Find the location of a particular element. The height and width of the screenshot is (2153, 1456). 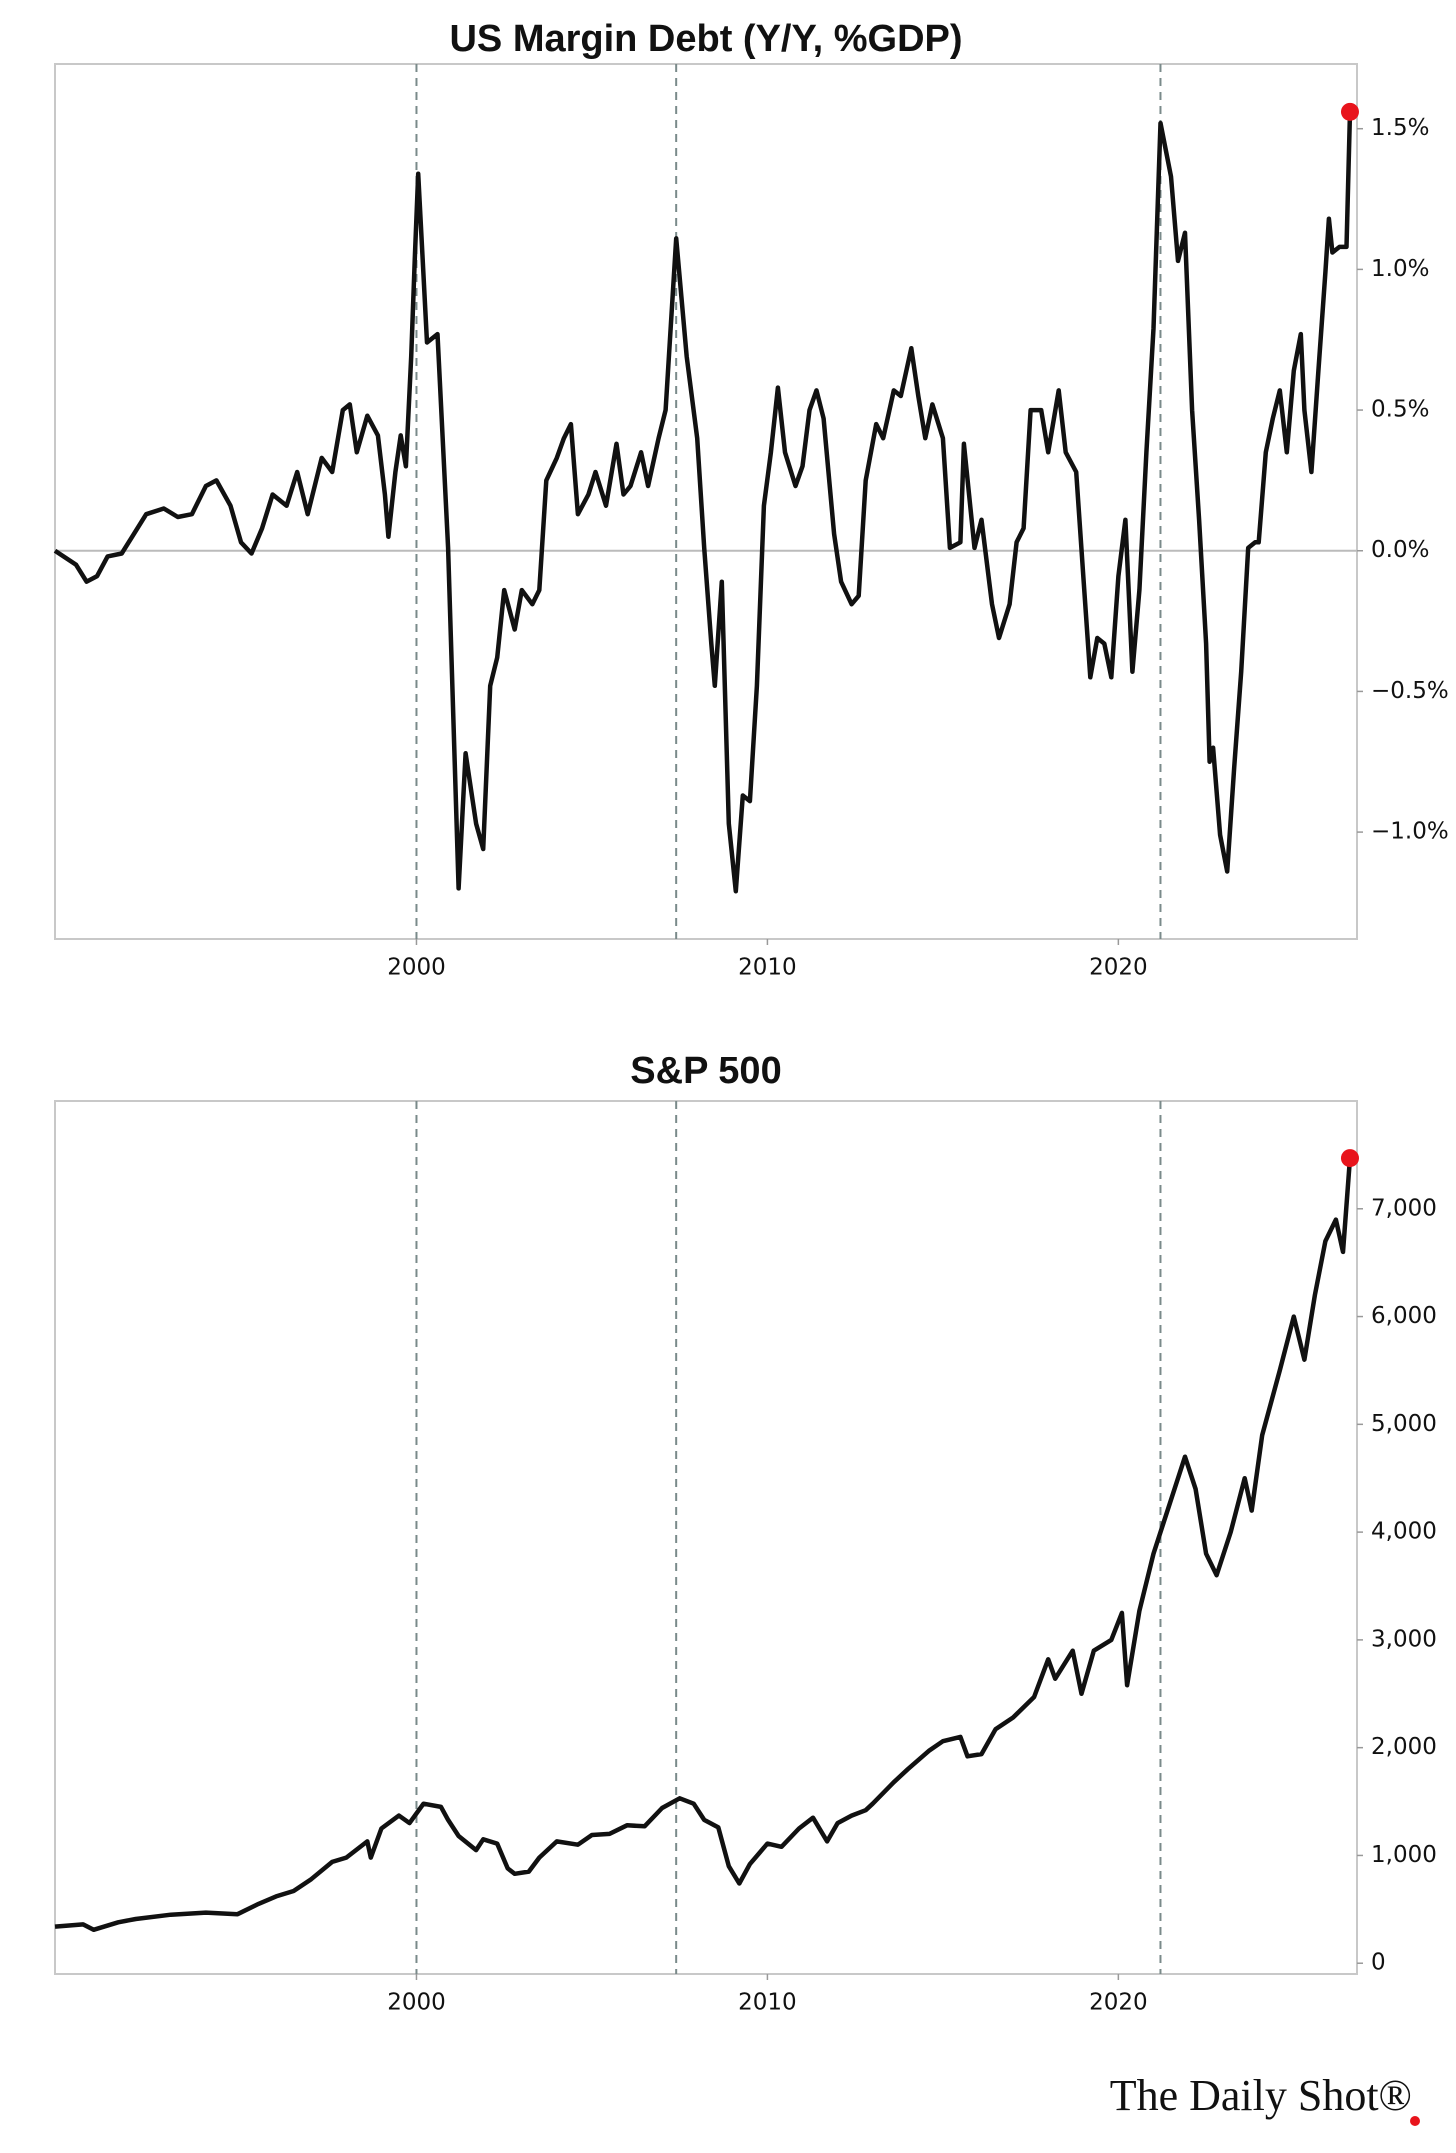

y-tick-label: 4,000 is located at coordinates (1404, 1532).